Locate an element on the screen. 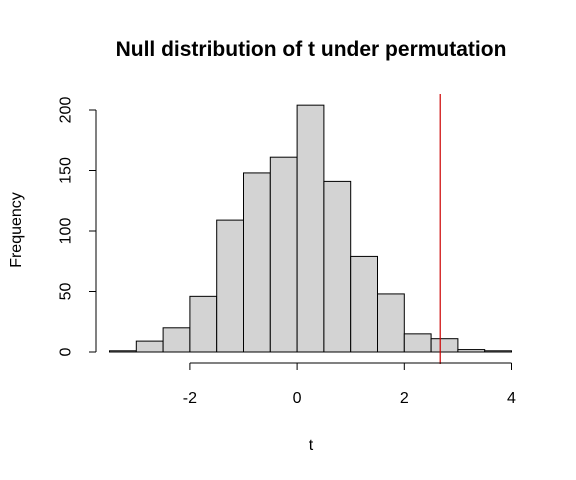 This screenshot has height=480, width=576. y-axis-label: Frequency is located at coordinates (16, 230).